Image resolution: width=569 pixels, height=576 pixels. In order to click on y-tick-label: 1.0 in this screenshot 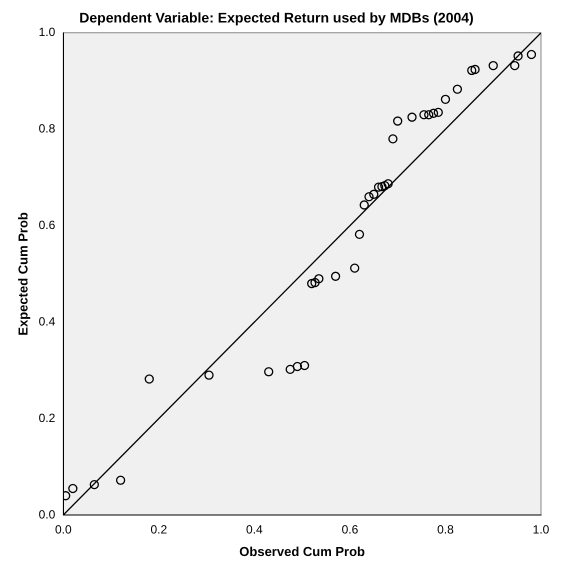, I will do `click(47, 32)`.